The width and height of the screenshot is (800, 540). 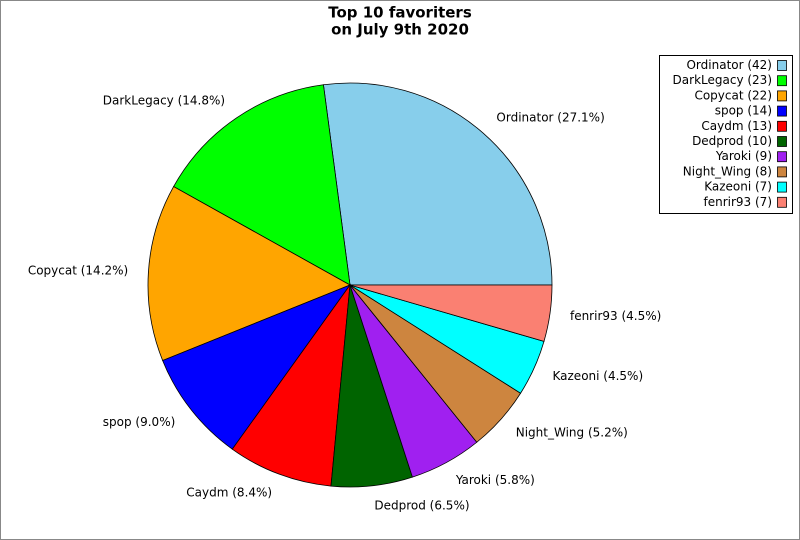 What do you see at coordinates (743, 156) in the screenshot?
I see `legend-label: Yaroki (9)` at bounding box center [743, 156].